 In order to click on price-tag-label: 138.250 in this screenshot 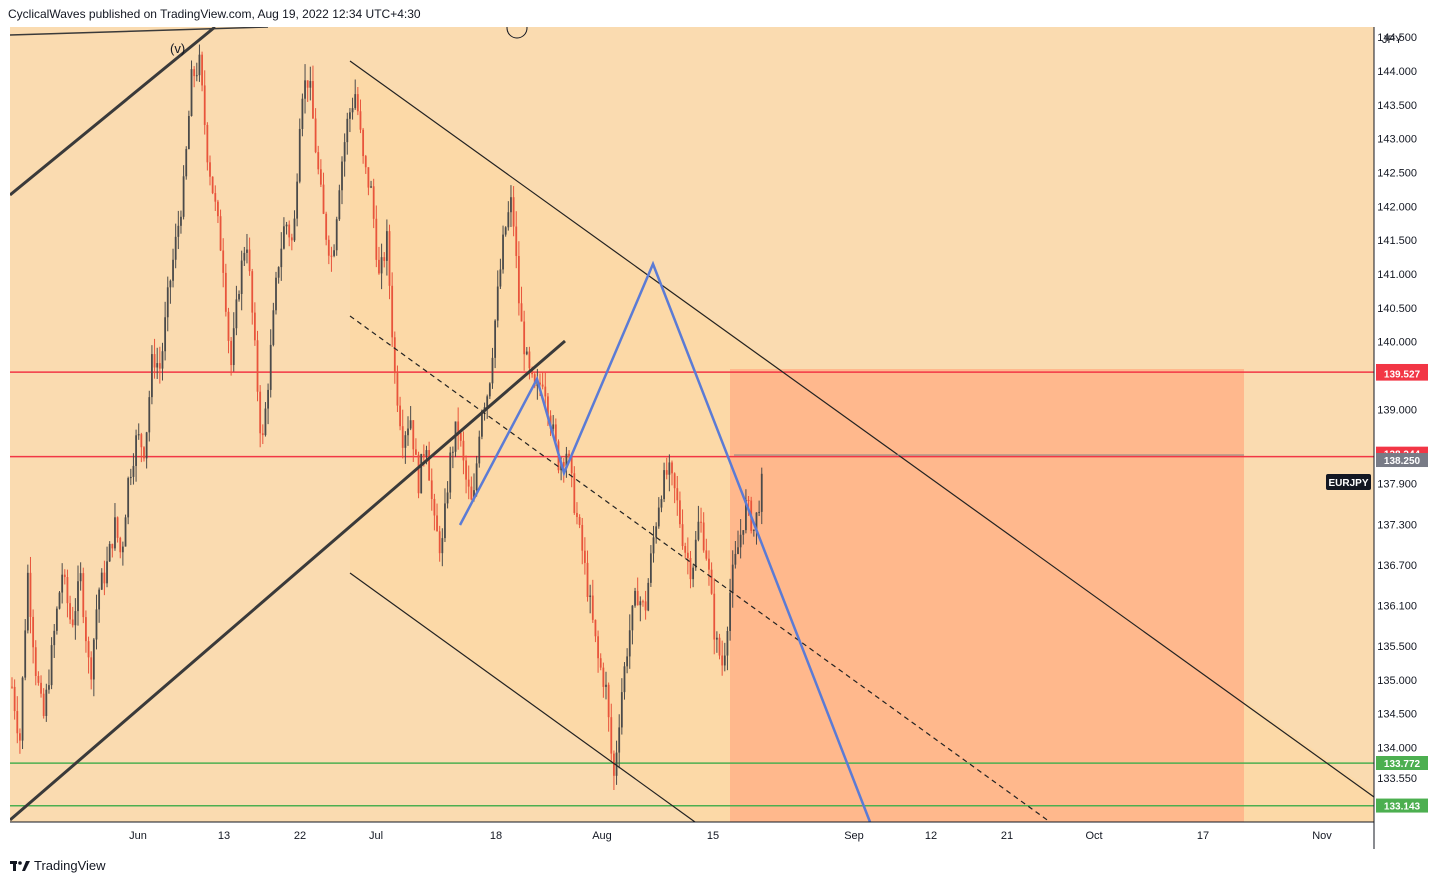, I will do `click(1402, 461)`.